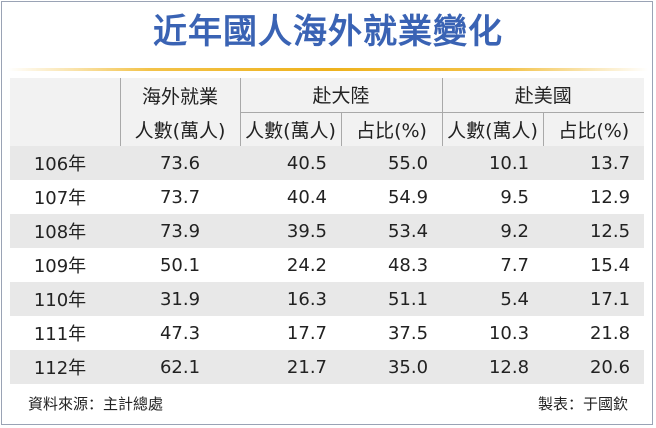  I want to click on year-cell: 108年, so click(65, 231).